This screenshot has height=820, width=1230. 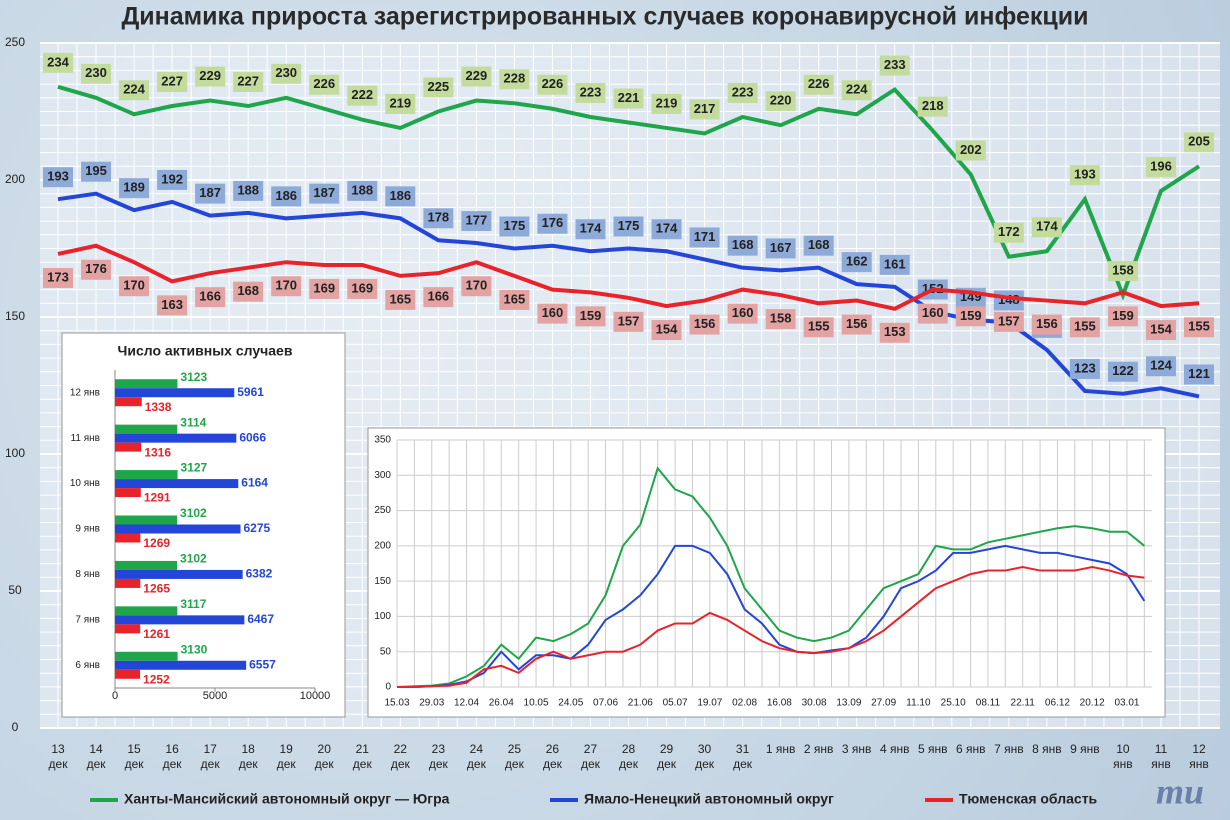 What do you see at coordinates (675, 703) in the screenshot?
I see `x-tick-label: 05.07` at bounding box center [675, 703].